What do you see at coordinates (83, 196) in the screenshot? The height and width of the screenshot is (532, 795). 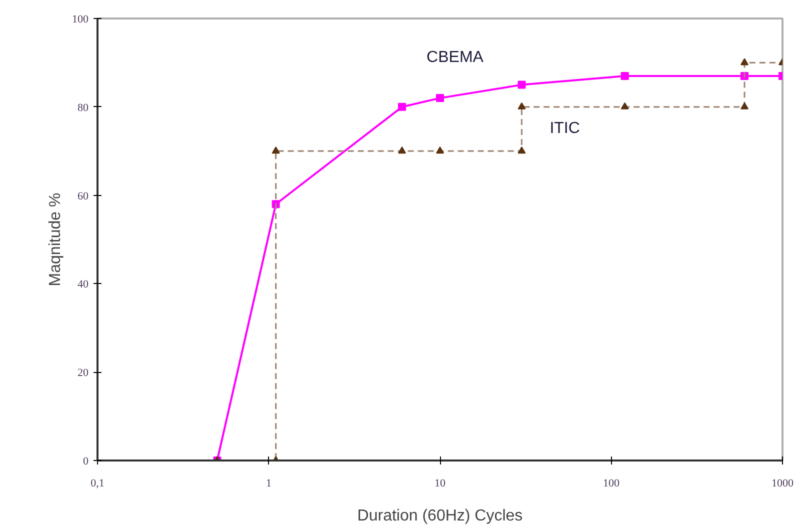 I see `y-tick-label: 60` at bounding box center [83, 196].